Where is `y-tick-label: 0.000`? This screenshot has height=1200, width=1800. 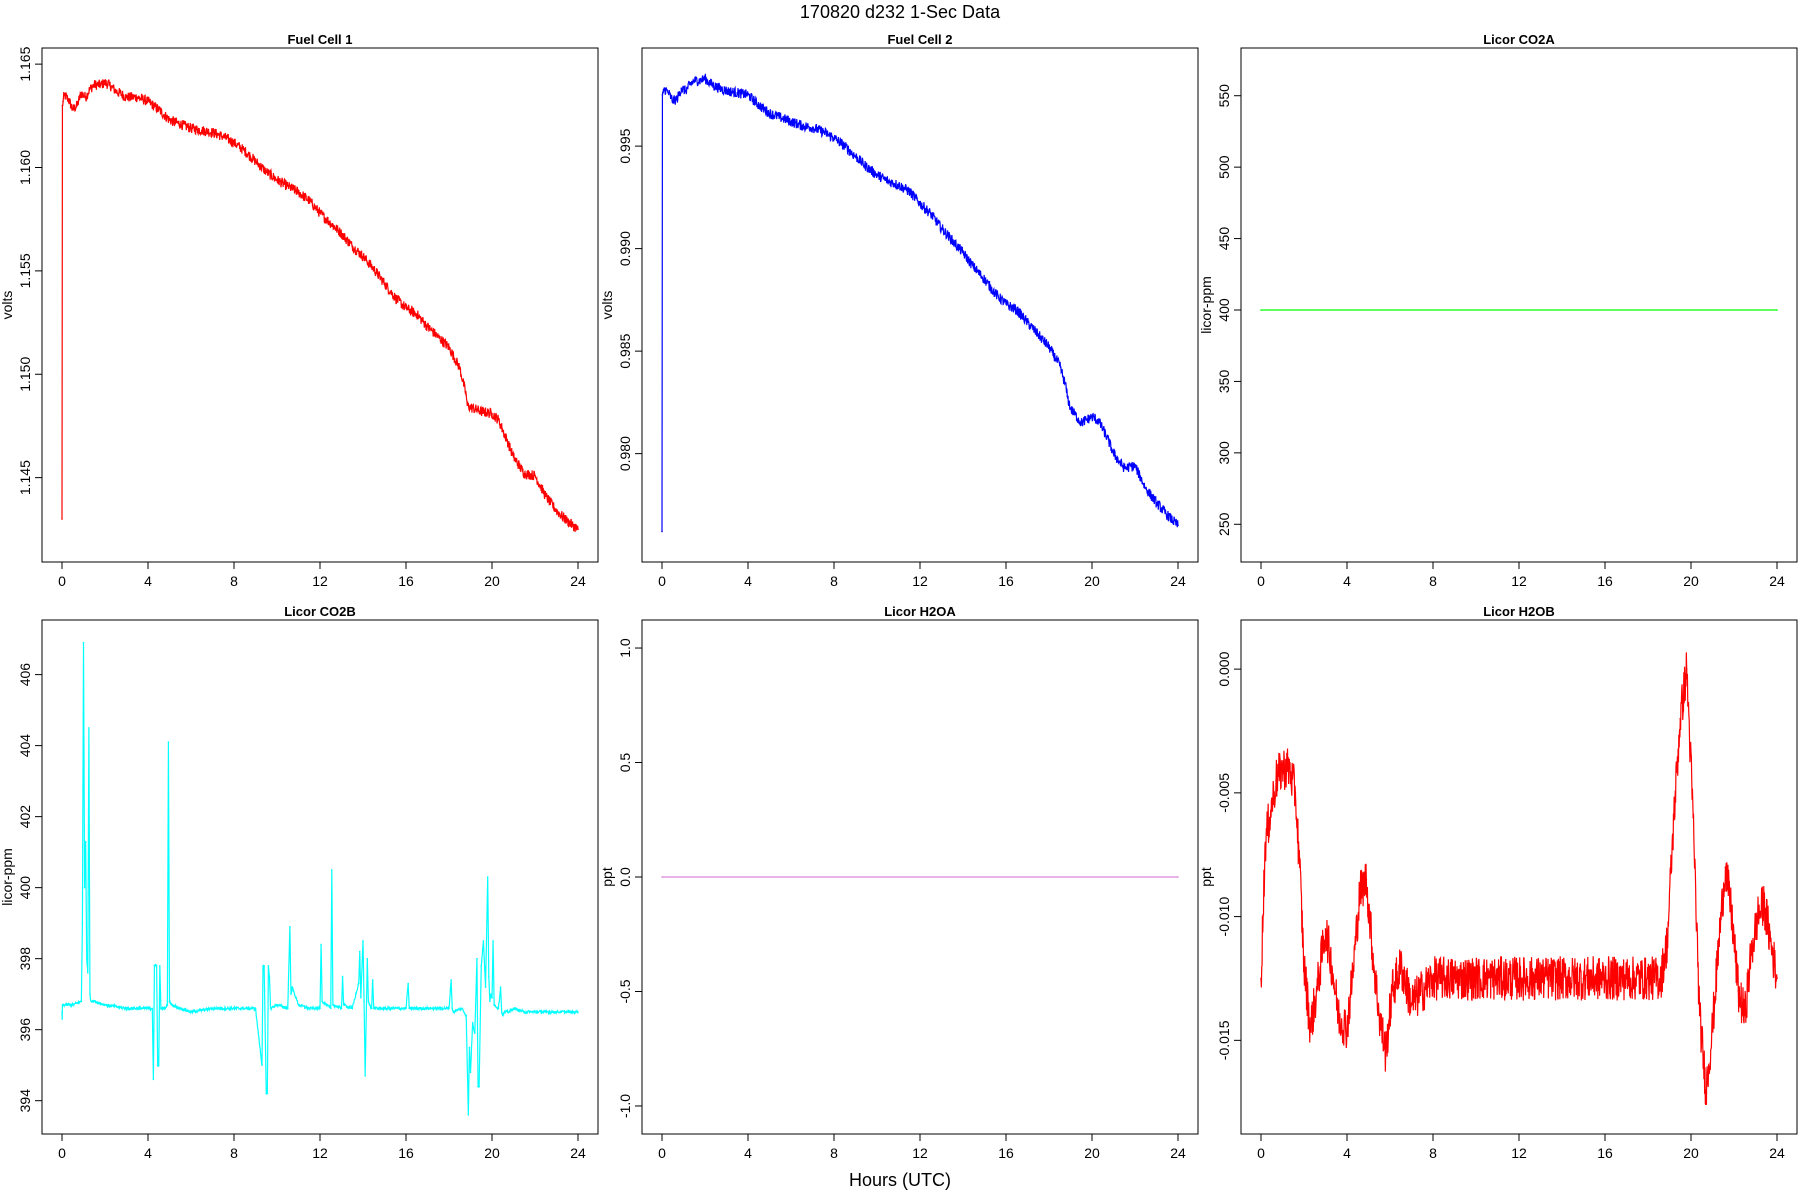 y-tick-label: 0.000 is located at coordinates (1224, 668).